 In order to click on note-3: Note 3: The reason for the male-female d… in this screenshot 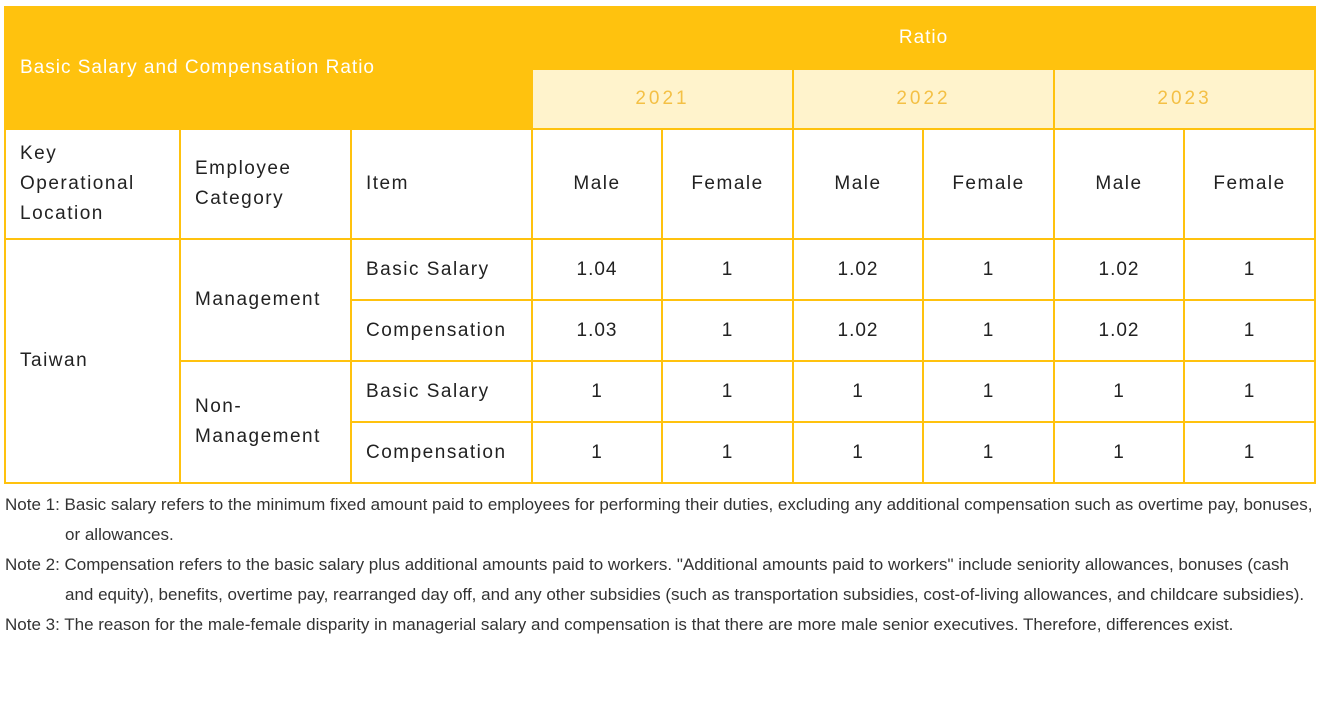, I will do `click(619, 624)`.